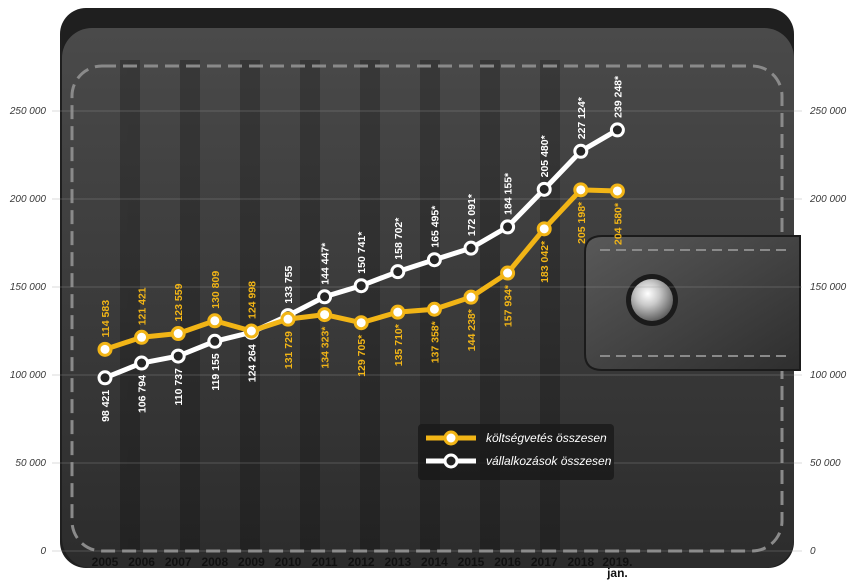 The height and width of the screenshot is (581, 854). What do you see at coordinates (326, 263) in the screenshot?
I see `data-label: 144 447*` at bounding box center [326, 263].